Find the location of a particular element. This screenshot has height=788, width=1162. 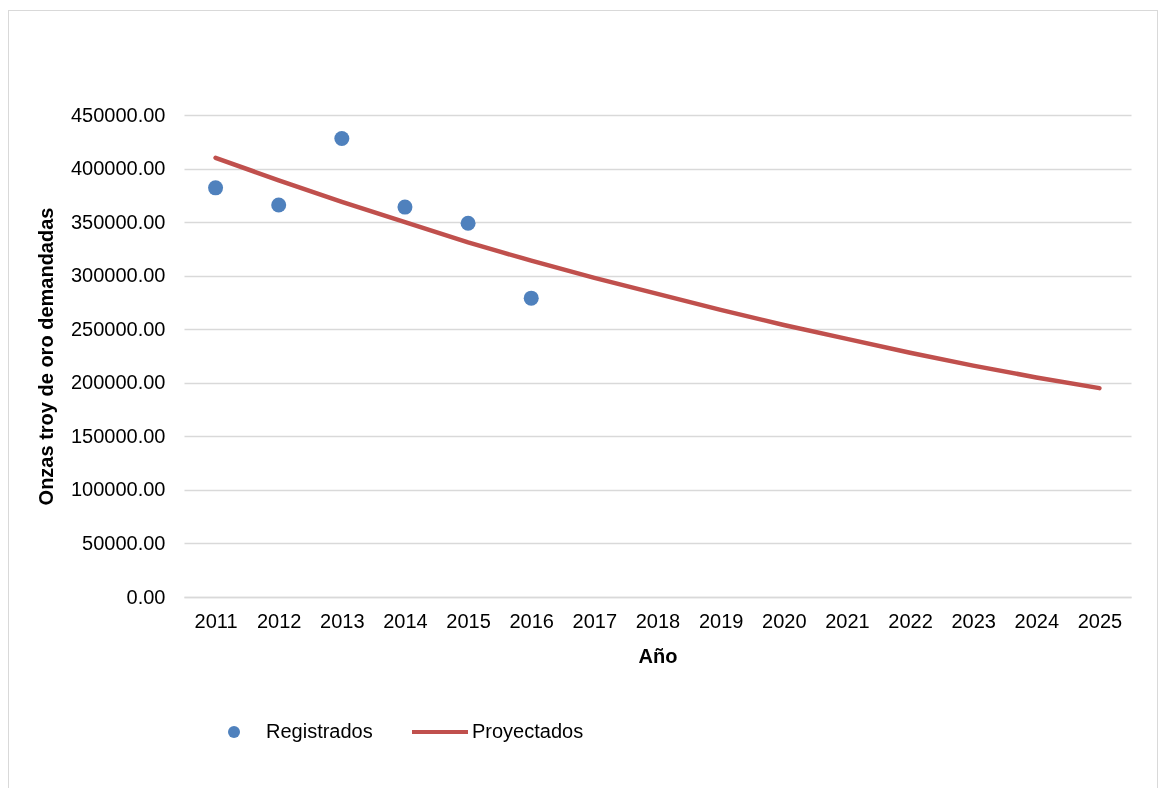

x-tick-label: 2018 is located at coordinates (658, 620).